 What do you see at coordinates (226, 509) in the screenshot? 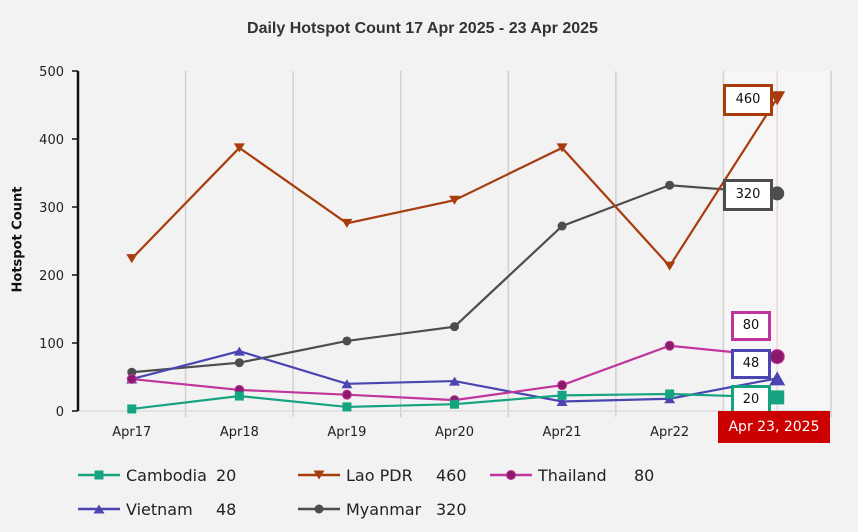
I see `legend-value: 48` at bounding box center [226, 509].